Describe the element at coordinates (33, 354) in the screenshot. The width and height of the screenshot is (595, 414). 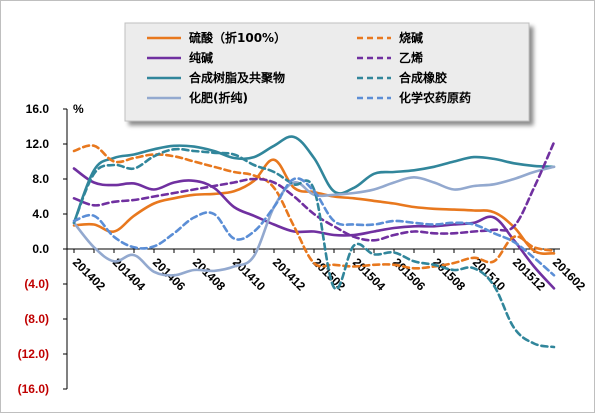
I see `y-tick-label: (12.0)` at that location.